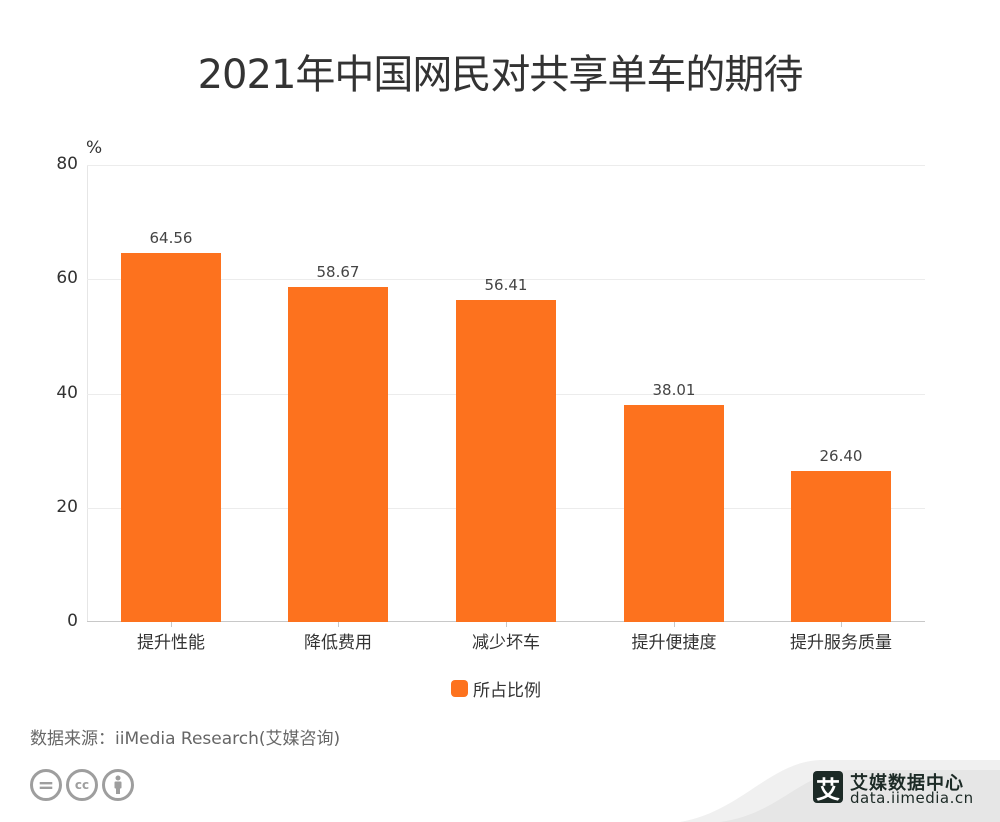 This screenshot has height=822, width=1000. What do you see at coordinates (500, 75) in the screenshot?
I see `chart-title: 2021年中国网民对共享单车的期待` at bounding box center [500, 75].